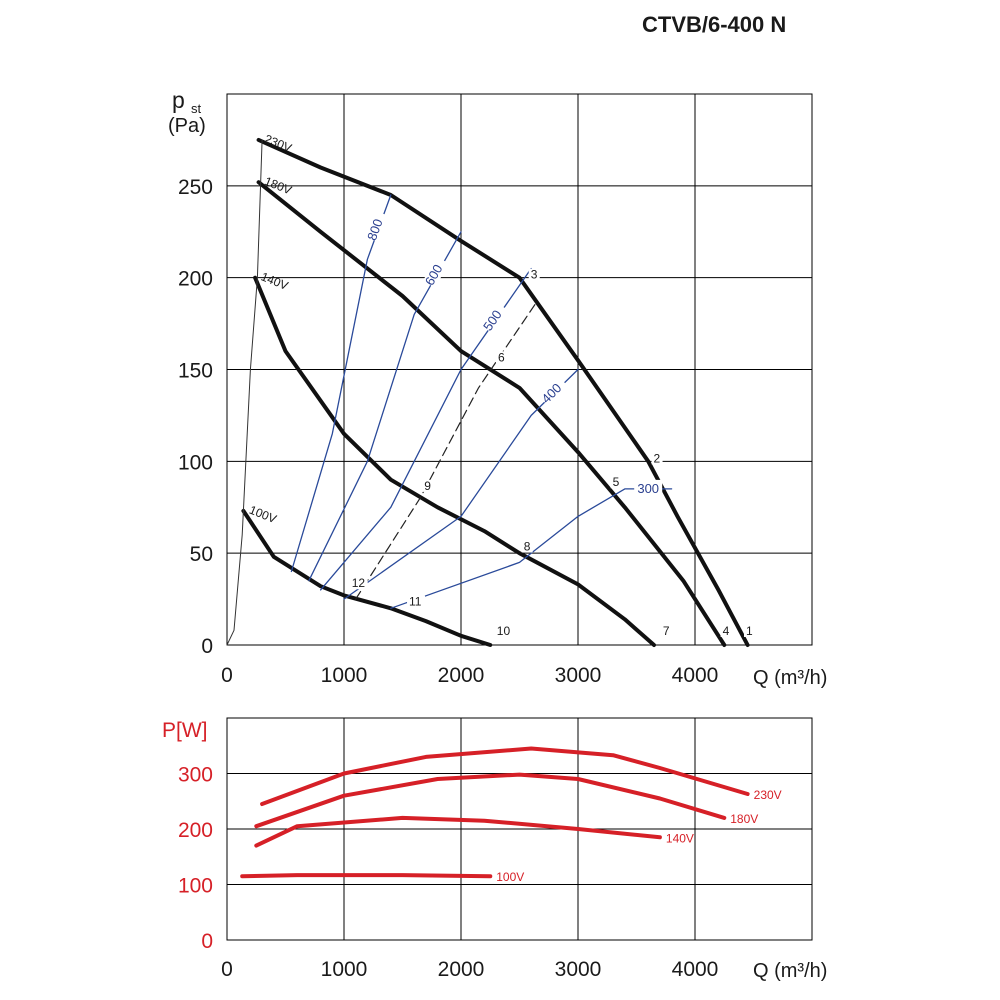 The height and width of the screenshot is (1000, 1000). I want to click on chart-title: CTVB/6-400 N, so click(714, 24).